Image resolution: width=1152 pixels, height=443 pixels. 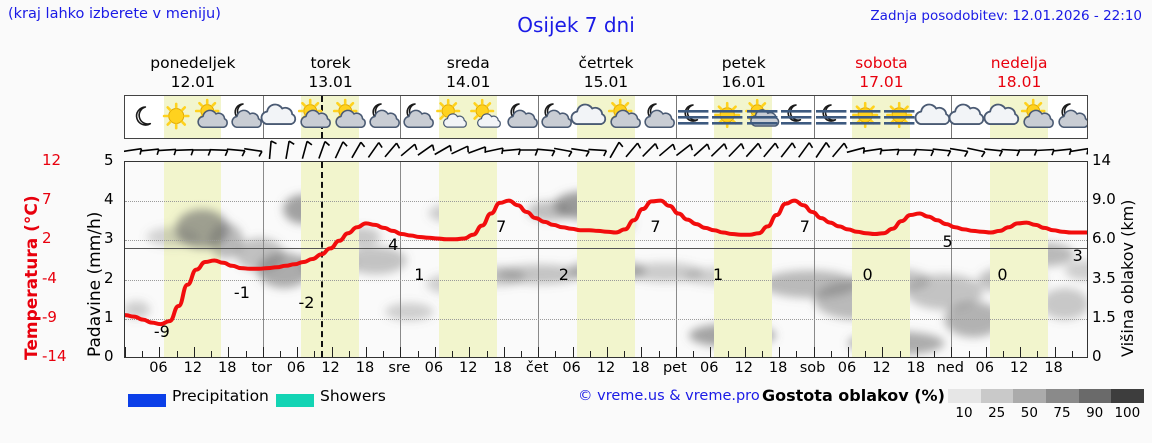 What do you see at coordinates (1104, 316) in the screenshot?
I see `cloudheight-axis-tick: 1.5` at bounding box center [1104, 316].